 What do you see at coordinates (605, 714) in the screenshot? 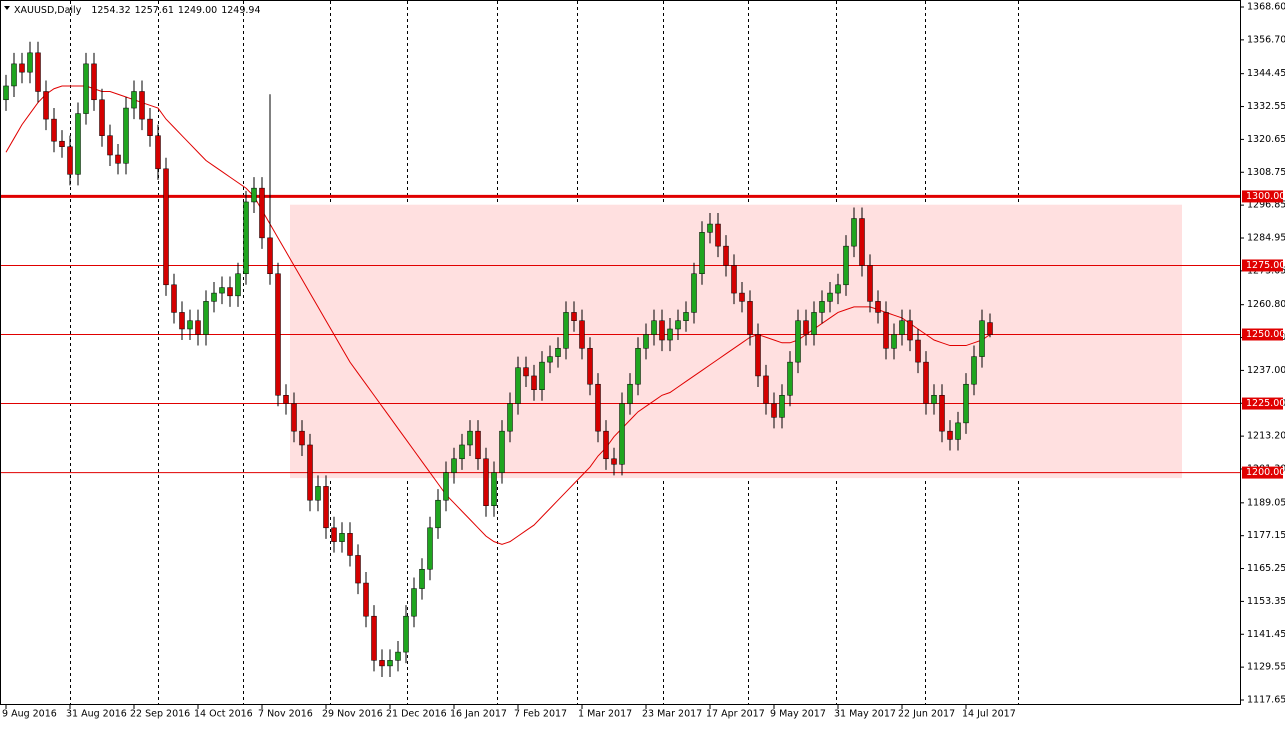
I see `x-tick-label: 1 Mar 2017` at bounding box center [605, 714].